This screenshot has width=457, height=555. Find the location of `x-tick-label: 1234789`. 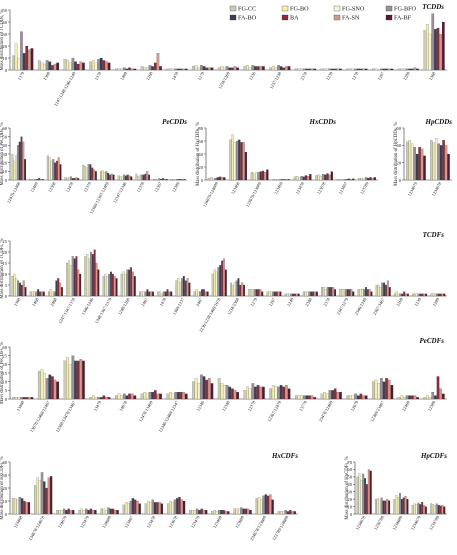

x-tick-label: 1234789 is located at coordinates (434, 522).